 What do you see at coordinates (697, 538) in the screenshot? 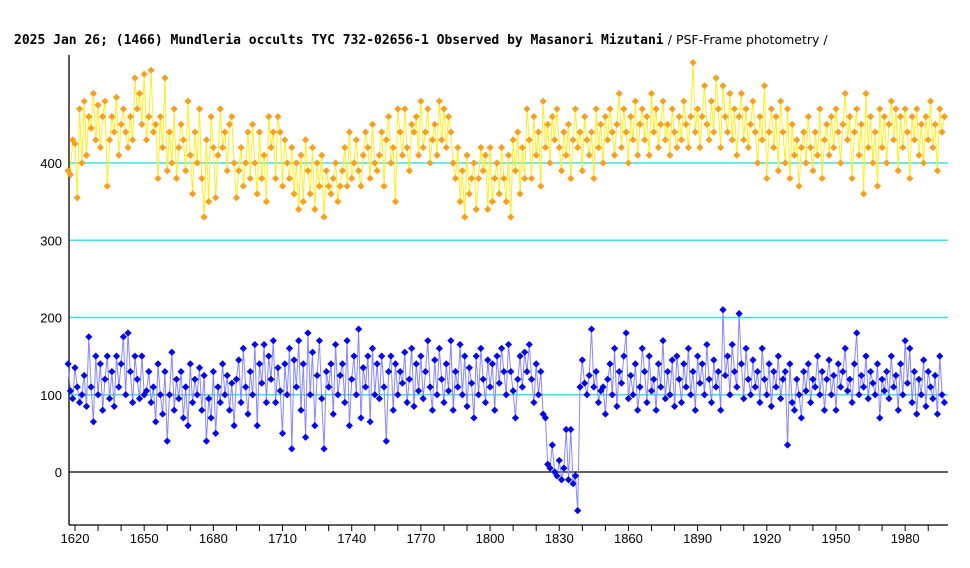
I see `x-tick-label: 1890` at bounding box center [697, 538].